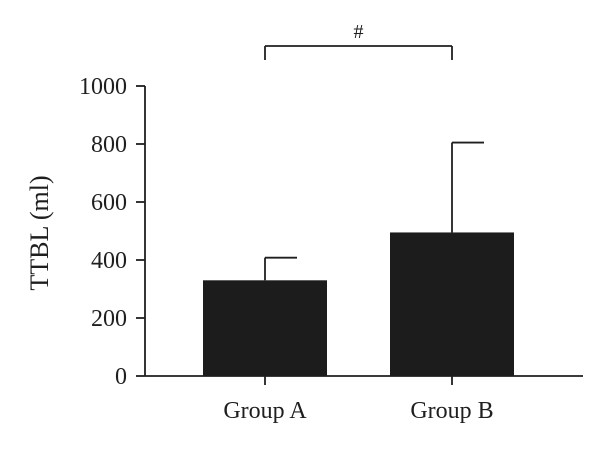 The image size is (600, 450). Describe the element at coordinates (109, 261) in the screenshot. I see `y-tick-label: 400` at that location.